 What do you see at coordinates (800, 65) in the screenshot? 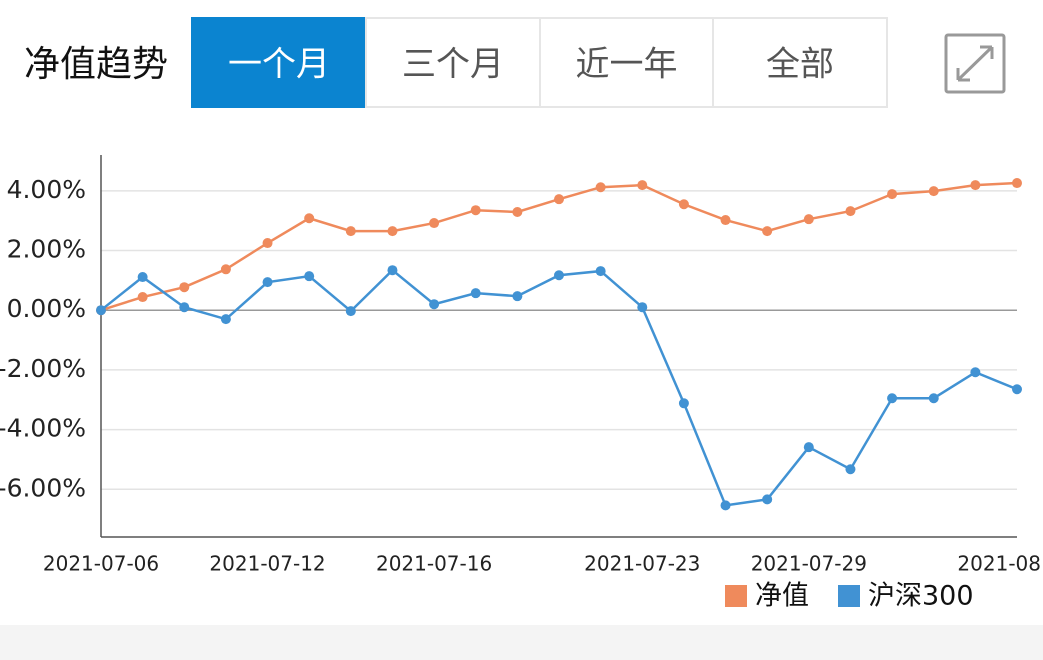
I see `tab-label: 全部` at bounding box center [800, 65].